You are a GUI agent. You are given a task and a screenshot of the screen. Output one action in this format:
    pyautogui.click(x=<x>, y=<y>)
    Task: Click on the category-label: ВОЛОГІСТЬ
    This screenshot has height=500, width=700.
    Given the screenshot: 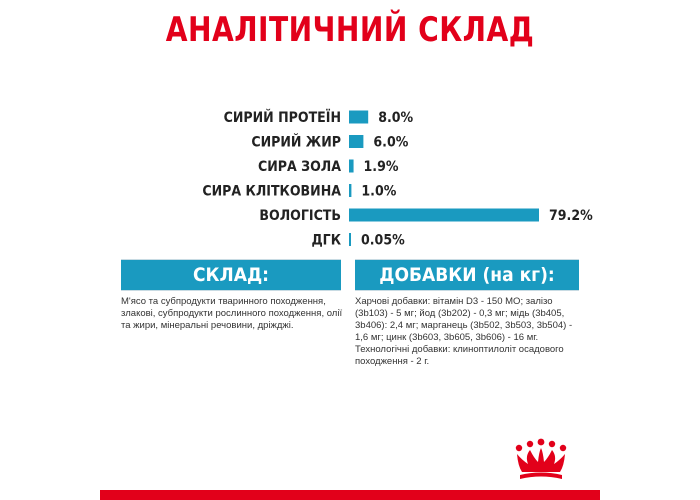 What is the action you would take?
    pyautogui.click(x=300, y=216)
    